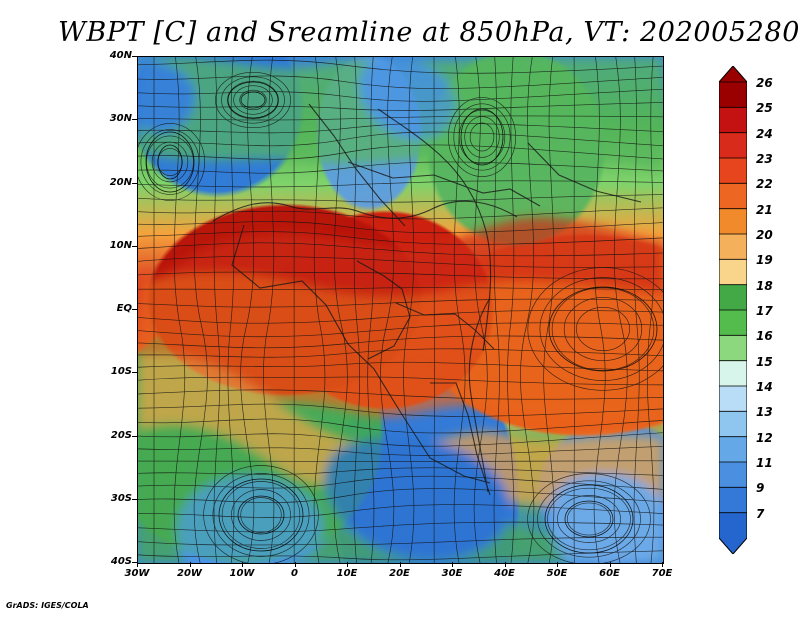  What do you see at coordinates (764, 184) in the screenshot?
I see `colorbar-label: 22` at bounding box center [764, 184].